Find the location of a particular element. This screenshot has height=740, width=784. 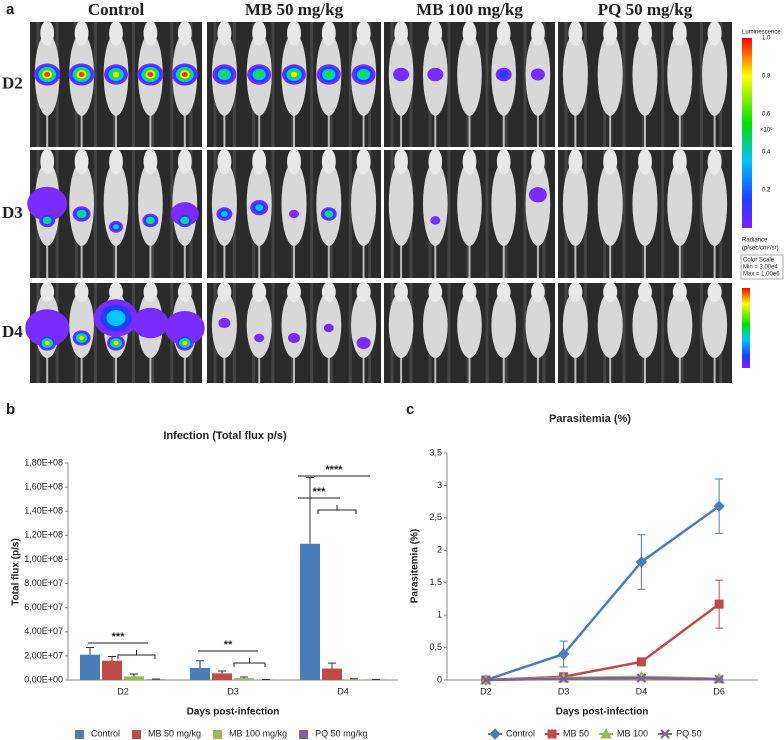

scale-min: Min = 3.00e4 is located at coordinates (761, 268).